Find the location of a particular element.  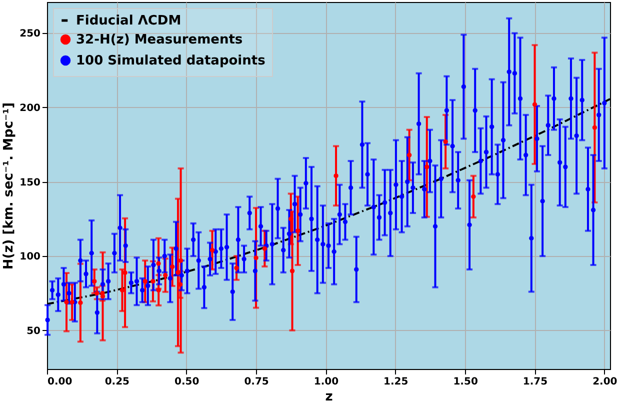

y-tick-label: 200 is located at coordinates (30, 108).